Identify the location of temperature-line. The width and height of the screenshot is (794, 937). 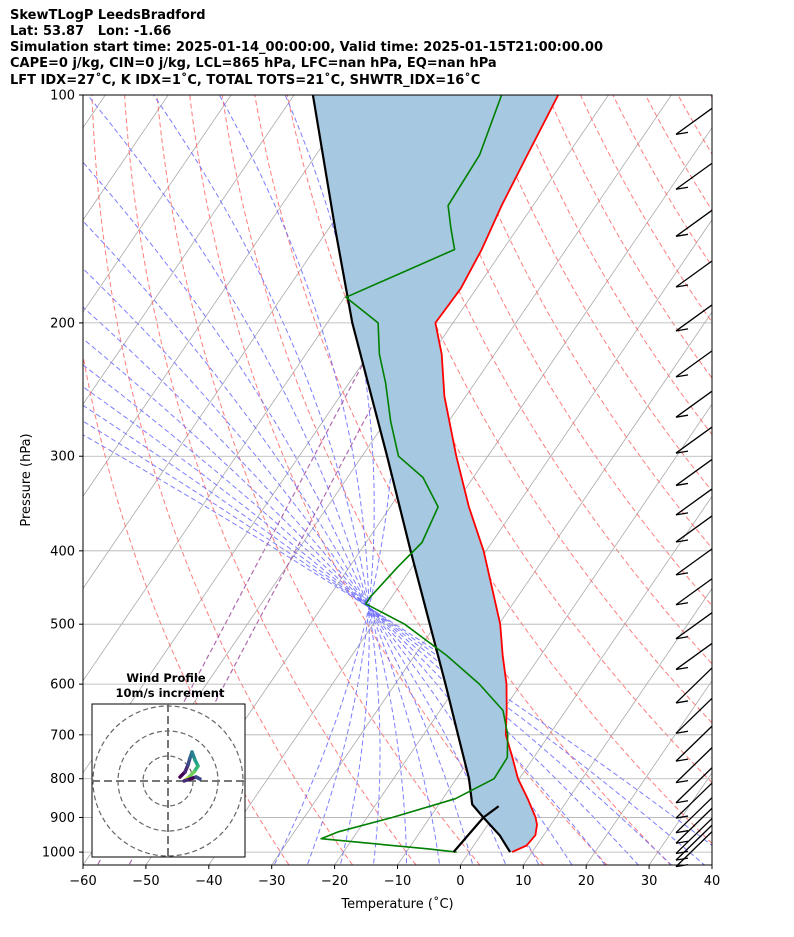
(497, 474).